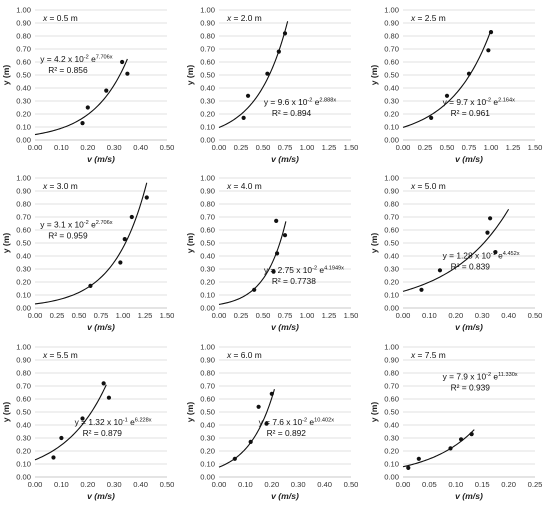  I want to click on r-squared-label: R² = 0.7738, so click(294, 281).